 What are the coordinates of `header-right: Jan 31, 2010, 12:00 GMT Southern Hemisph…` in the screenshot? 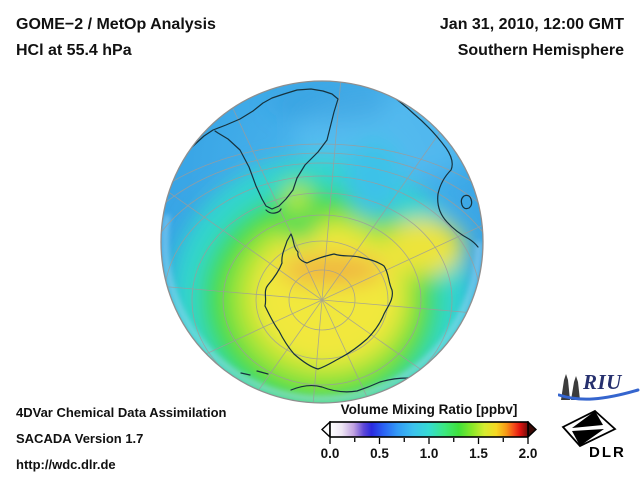 It's located at (532, 38).